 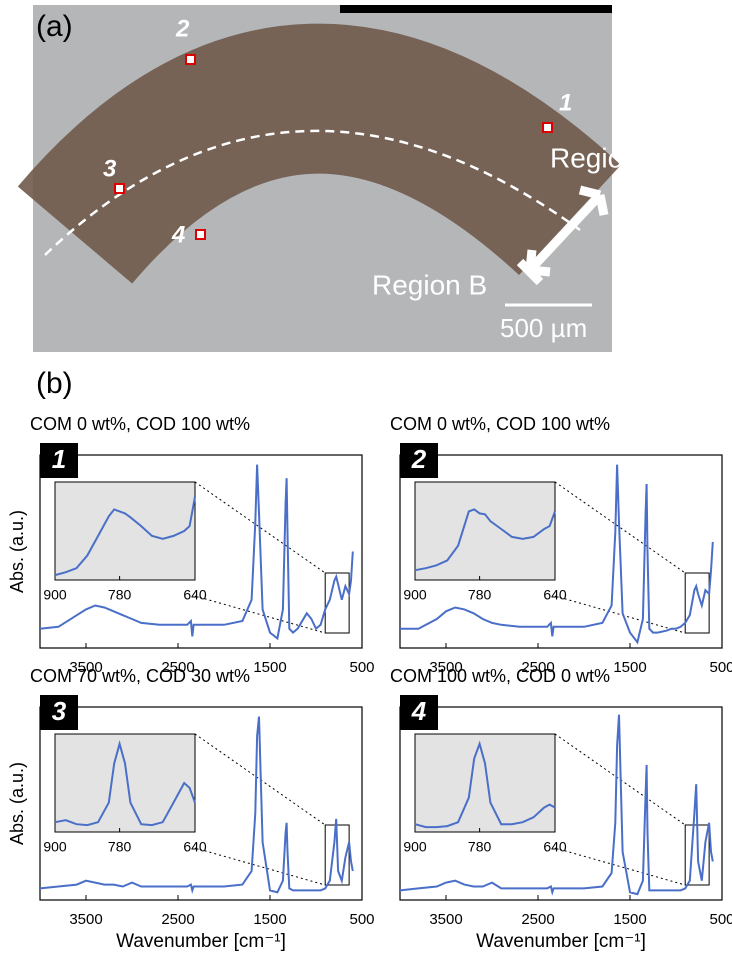 I want to click on panel-number: 2, so click(x=419, y=459).